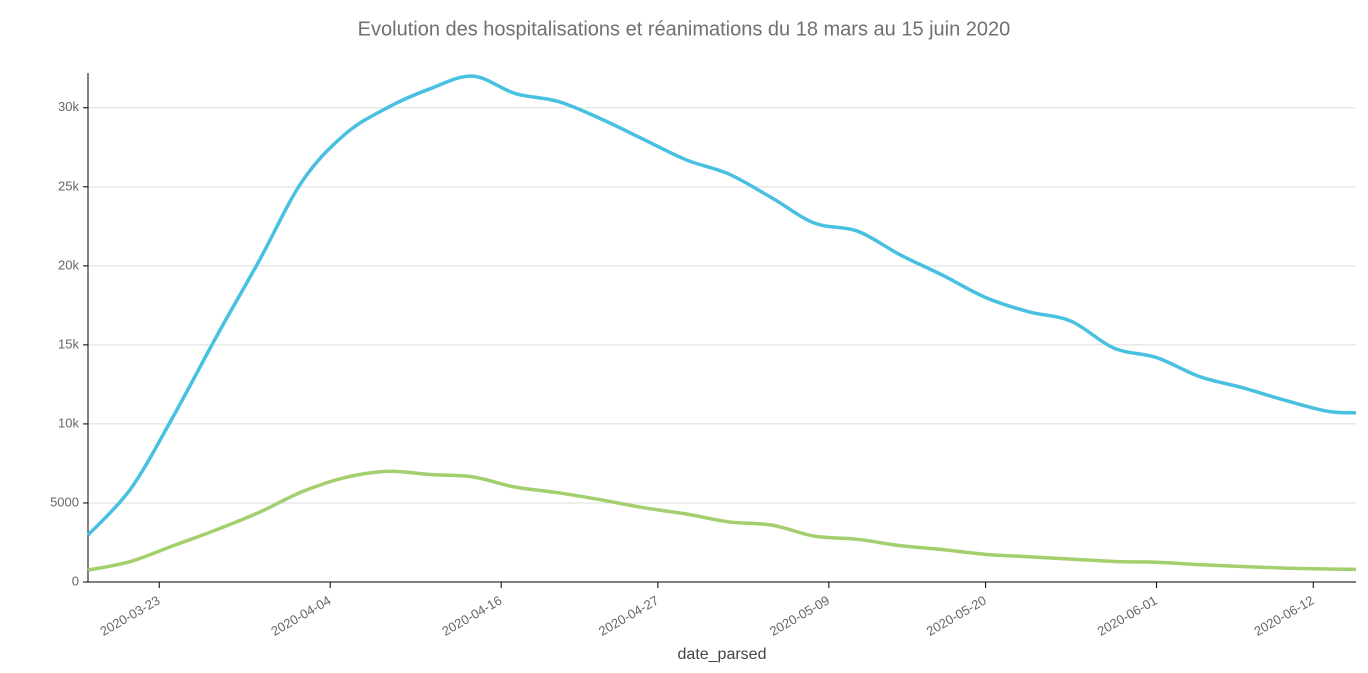 This screenshot has width=1368, height=673. What do you see at coordinates (722, 654) in the screenshot?
I see `x-axis-label: date_parsed` at bounding box center [722, 654].